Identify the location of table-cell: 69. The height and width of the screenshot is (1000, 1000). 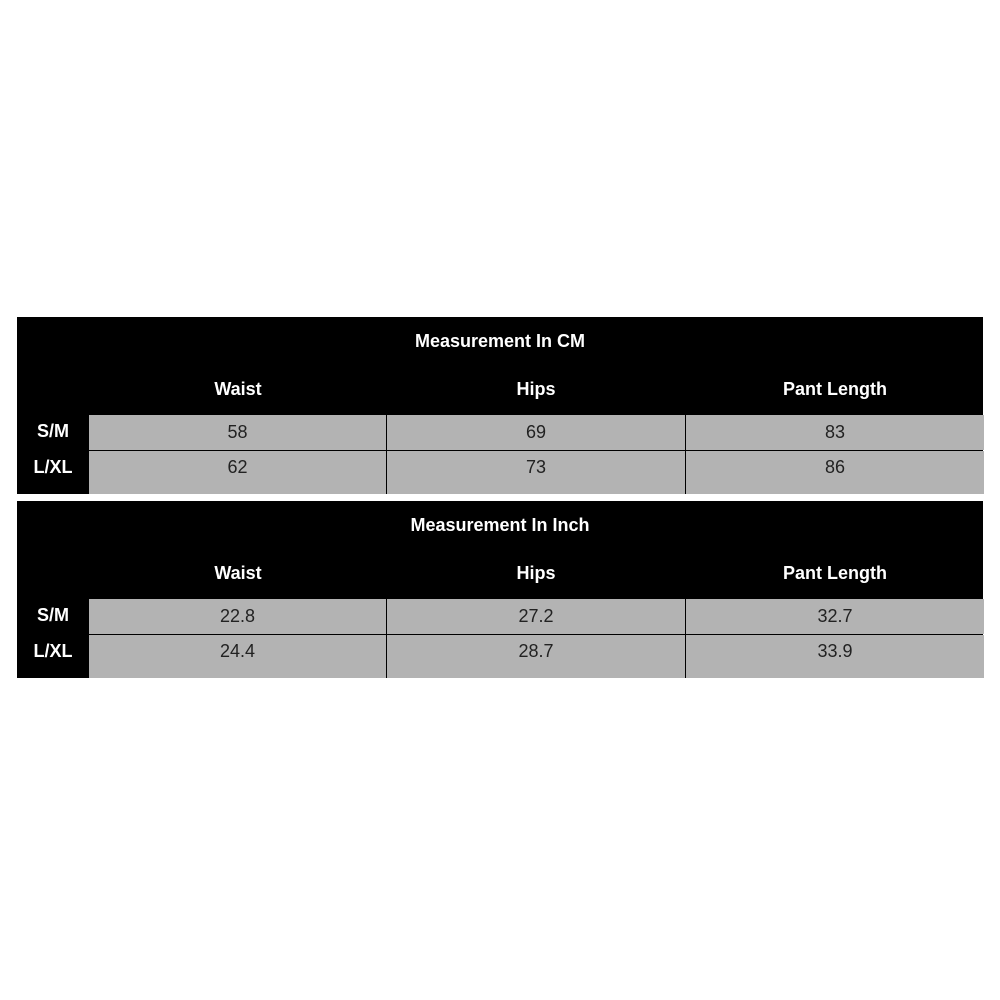
(536, 432).